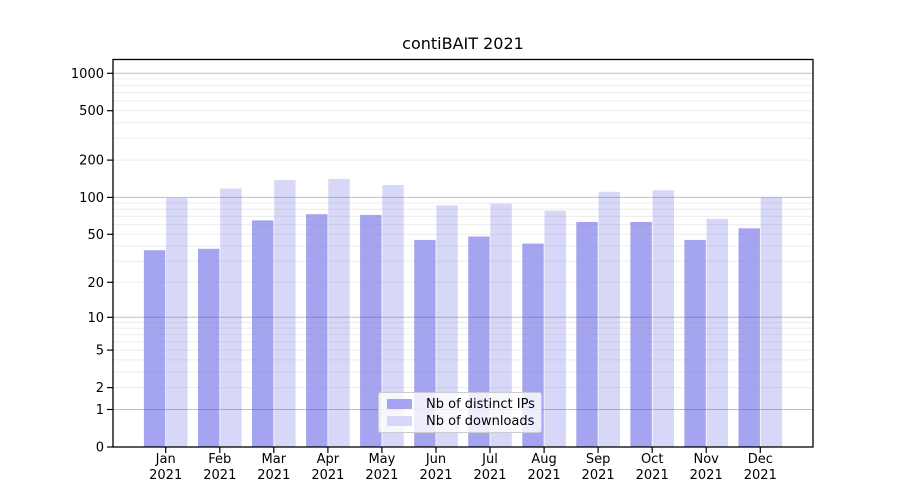 This screenshot has height=500, width=900. What do you see at coordinates (339, 312) in the screenshot?
I see `bar-downloads-apr` at bounding box center [339, 312].